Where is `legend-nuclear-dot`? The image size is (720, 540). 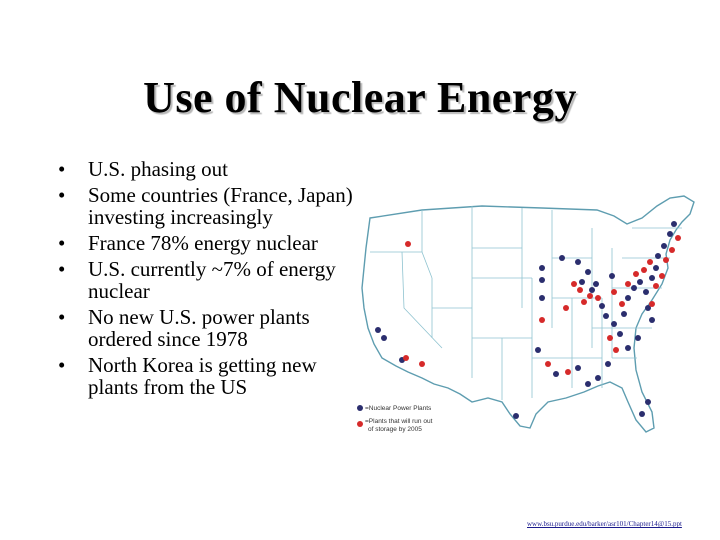
legend-nuclear-dot is located at coordinates (360, 408).